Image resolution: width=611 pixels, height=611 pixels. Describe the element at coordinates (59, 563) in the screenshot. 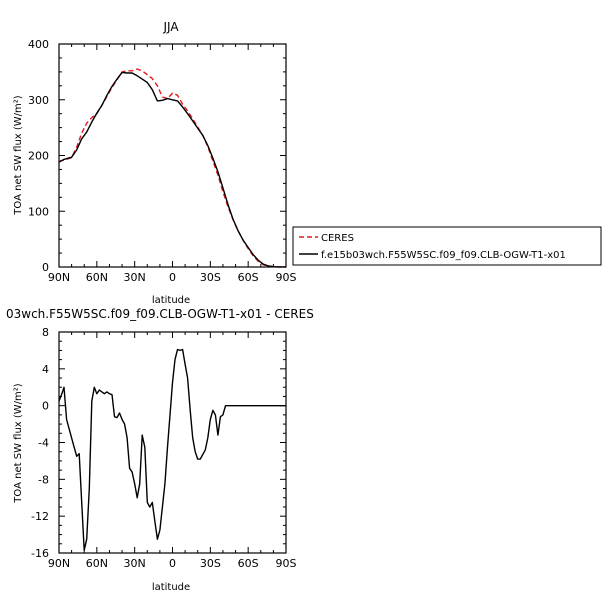

I see `bottom-x-tick-label: 90N` at that location.